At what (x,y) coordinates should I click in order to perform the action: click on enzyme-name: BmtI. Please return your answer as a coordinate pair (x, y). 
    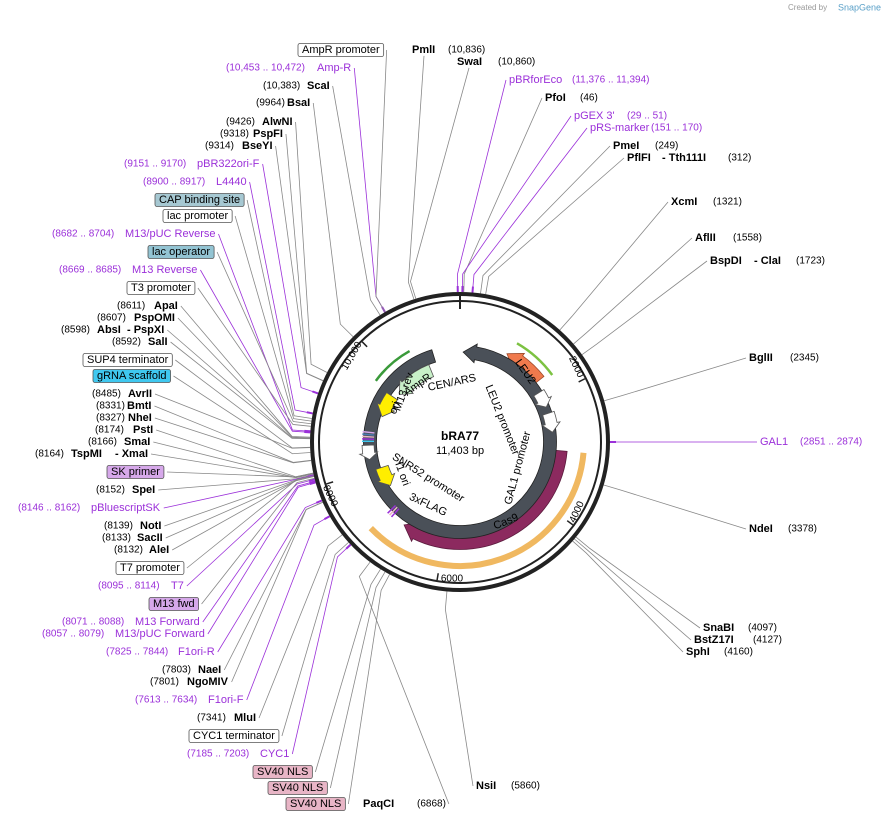
    Looking at the image, I should click on (139, 406).